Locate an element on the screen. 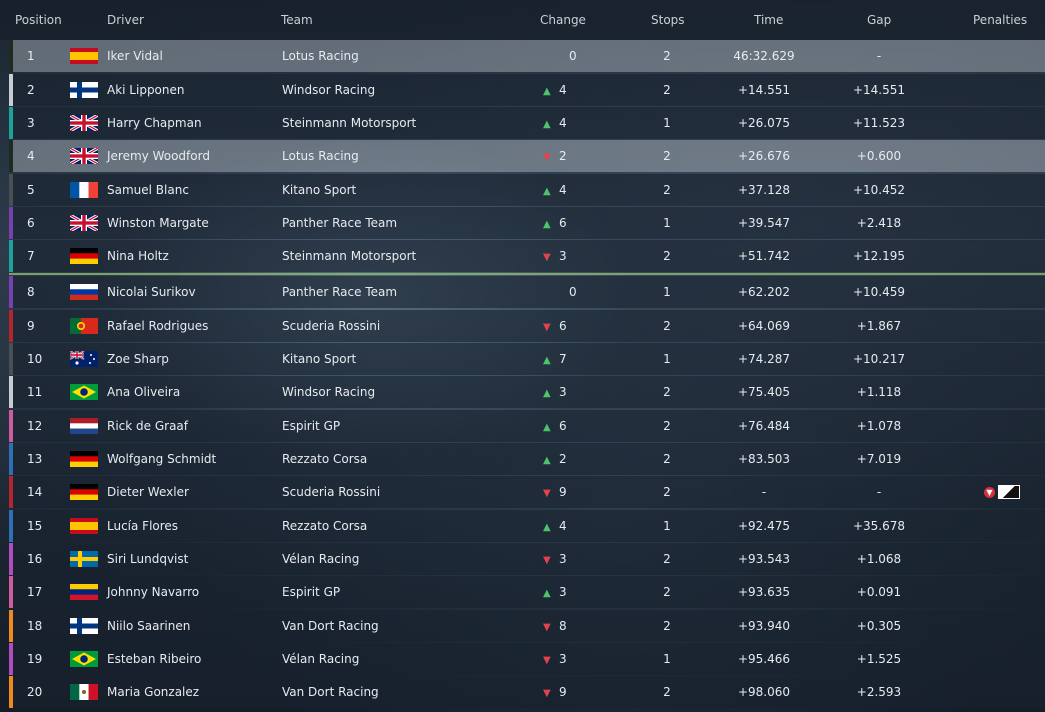  position-change: 0 is located at coordinates (573, 292).